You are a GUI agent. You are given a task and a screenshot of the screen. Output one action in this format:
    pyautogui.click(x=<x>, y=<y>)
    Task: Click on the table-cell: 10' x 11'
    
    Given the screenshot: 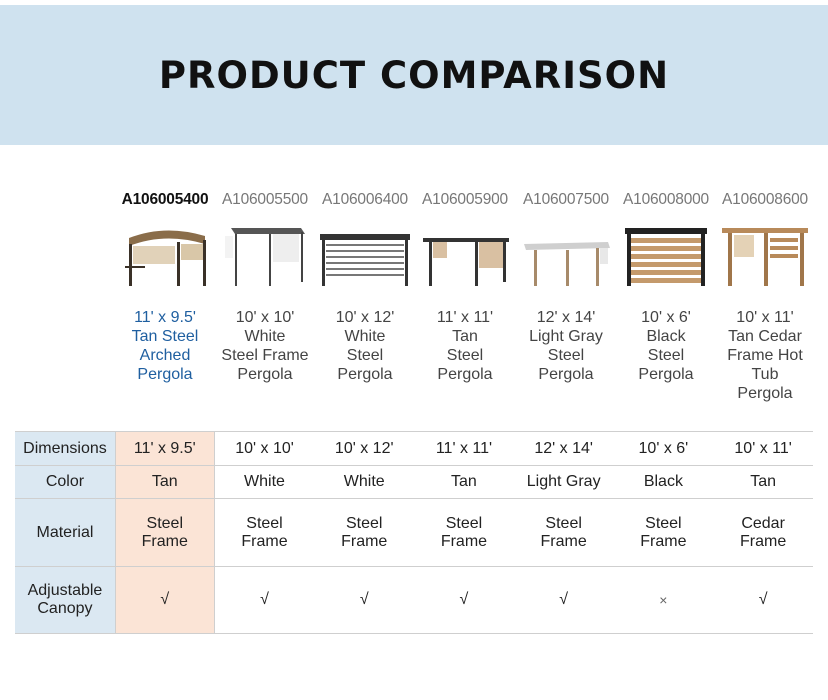 What is the action you would take?
    pyautogui.click(x=763, y=448)
    